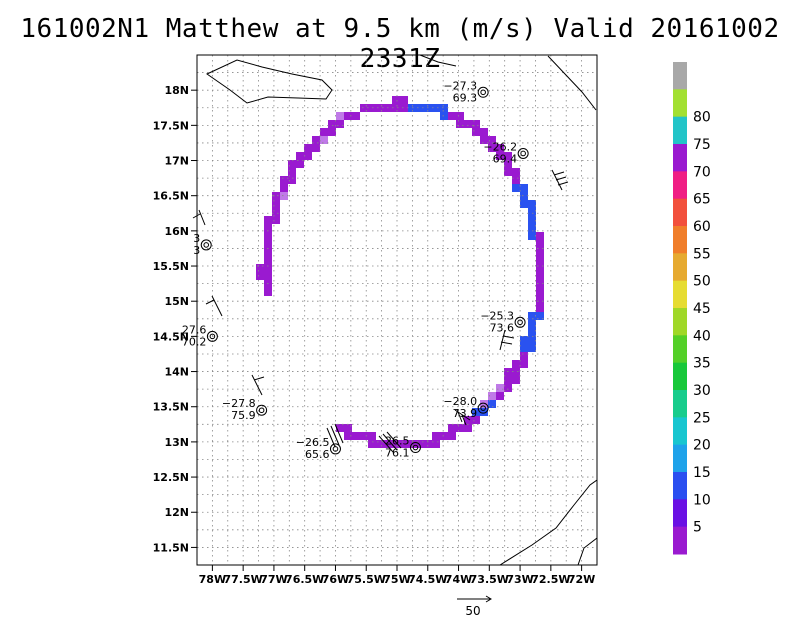 This screenshot has width=800, height=618. I want to click on colorbar-label: 50, so click(702, 282).